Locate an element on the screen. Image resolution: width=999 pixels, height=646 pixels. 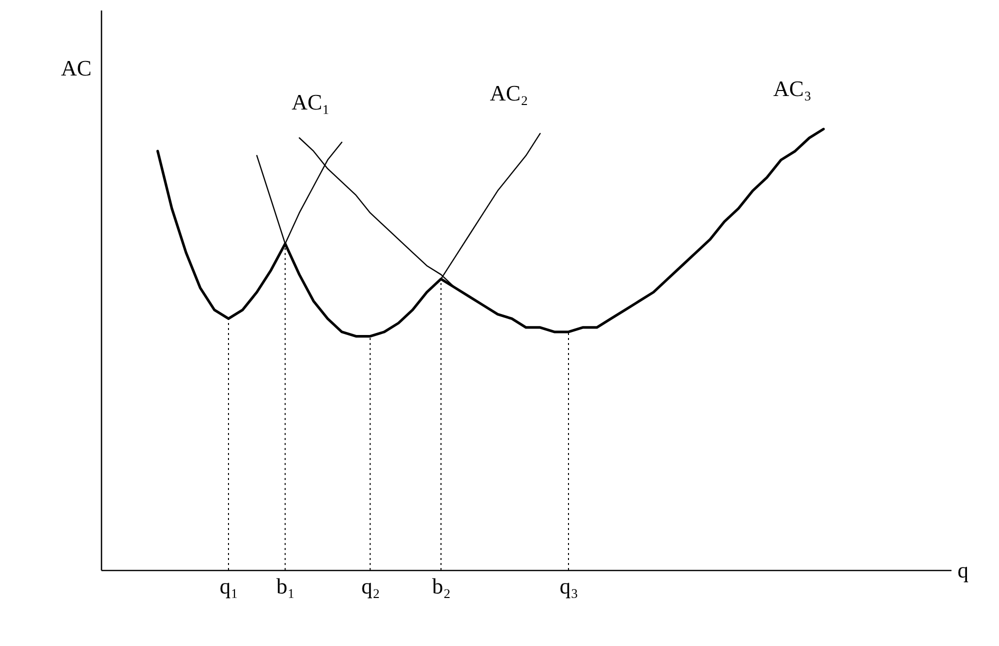
x-tick-label: b₁ is located at coordinates (286, 586).